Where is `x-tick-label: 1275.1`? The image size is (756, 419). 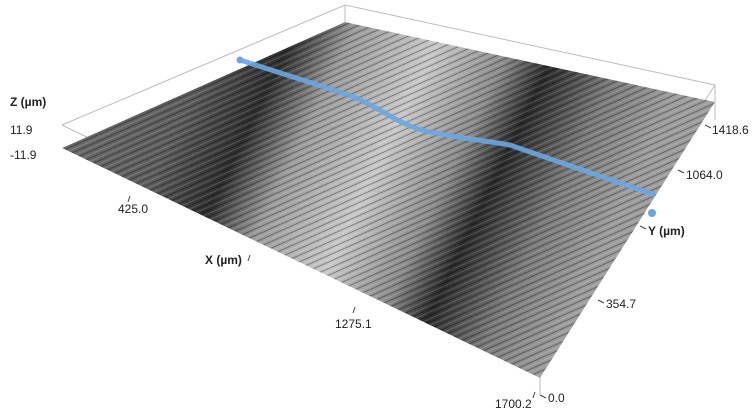
x-tick-label: 1275.1 is located at coordinates (353, 324).